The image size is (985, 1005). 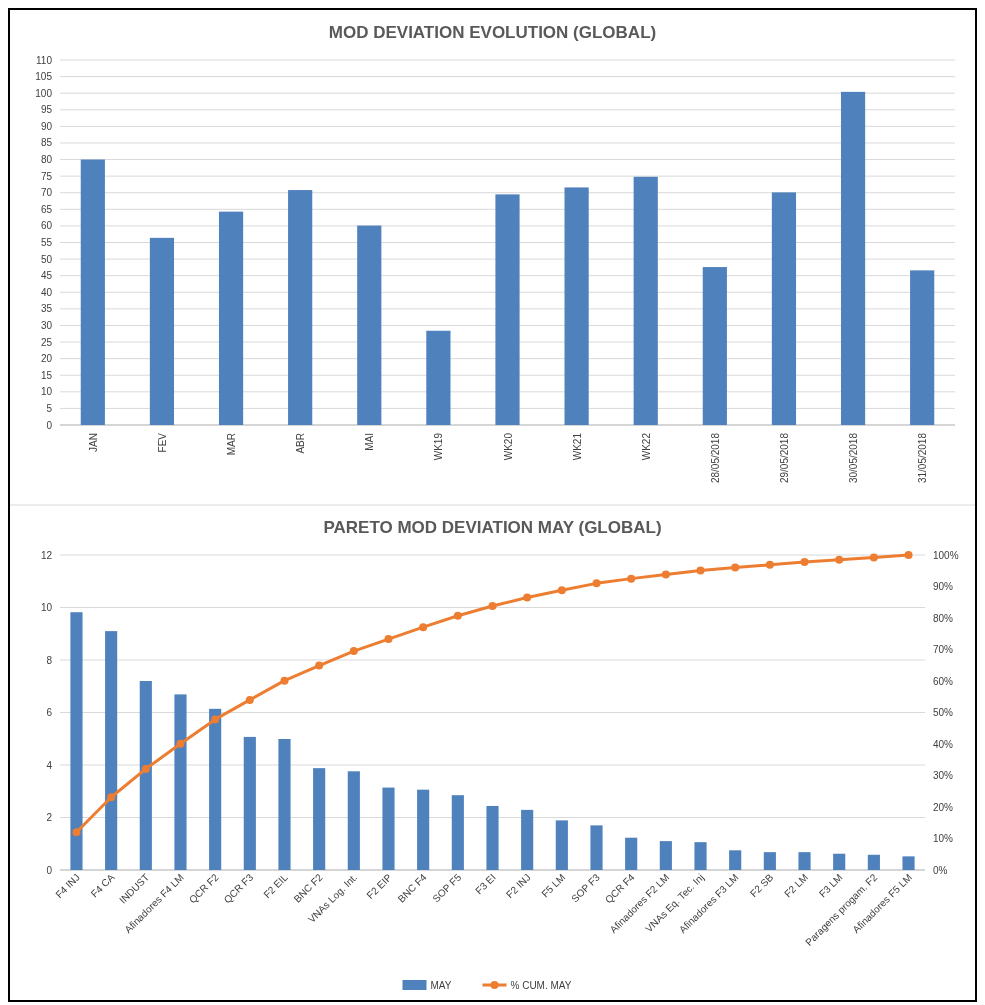 I want to click on x-tick-label: F4 CA, so click(x=102, y=885).